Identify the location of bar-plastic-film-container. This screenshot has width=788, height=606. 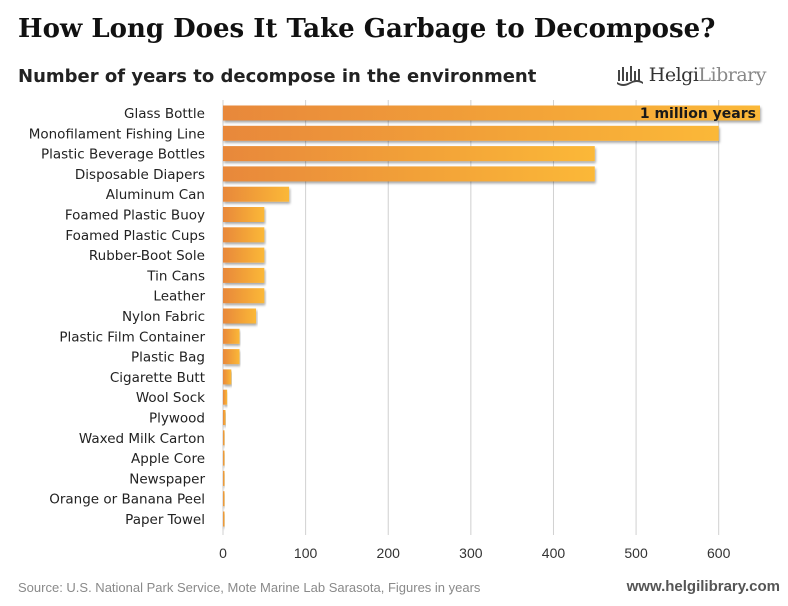
(231, 336).